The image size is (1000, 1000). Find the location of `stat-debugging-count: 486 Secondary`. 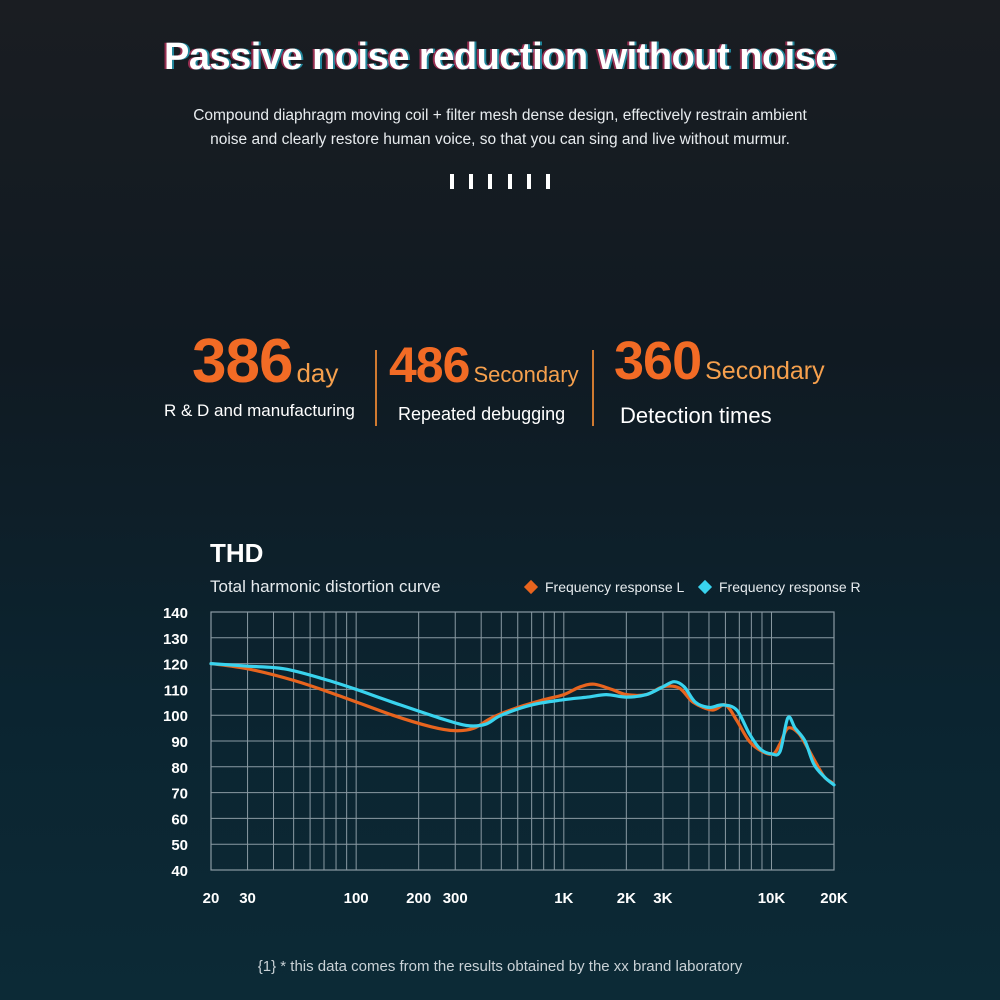

stat-debugging-count: 486 Secondary is located at coordinates (484, 365).